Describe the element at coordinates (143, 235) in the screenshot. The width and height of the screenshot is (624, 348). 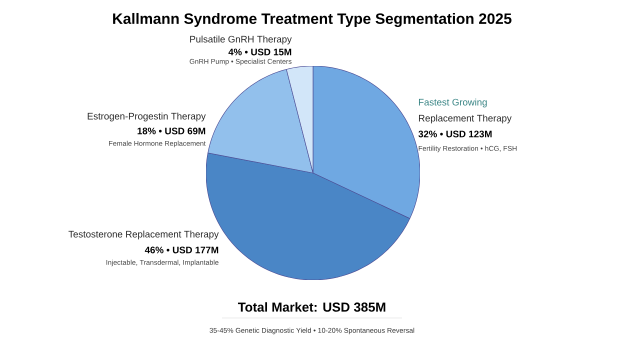
I see `slice-label: Testosterone Replacement Therapy` at that location.